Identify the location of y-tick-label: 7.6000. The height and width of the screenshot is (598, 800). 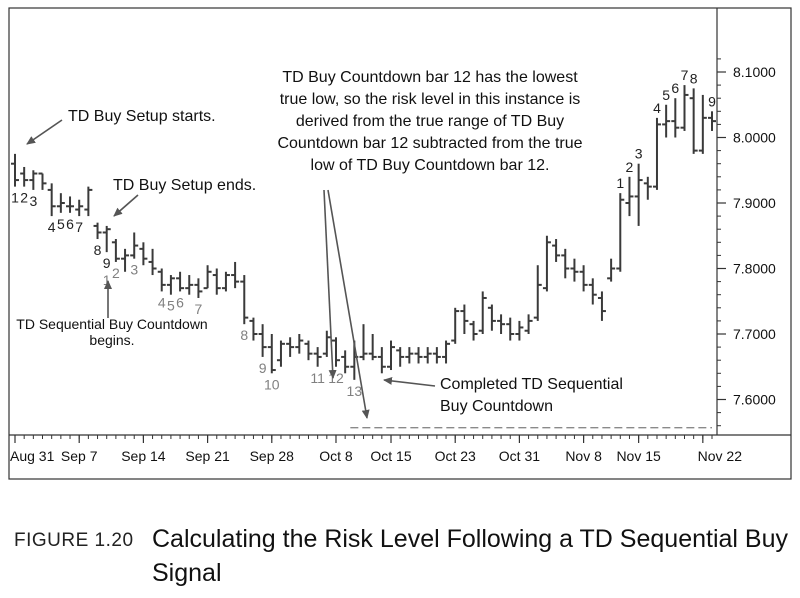
(754, 400).